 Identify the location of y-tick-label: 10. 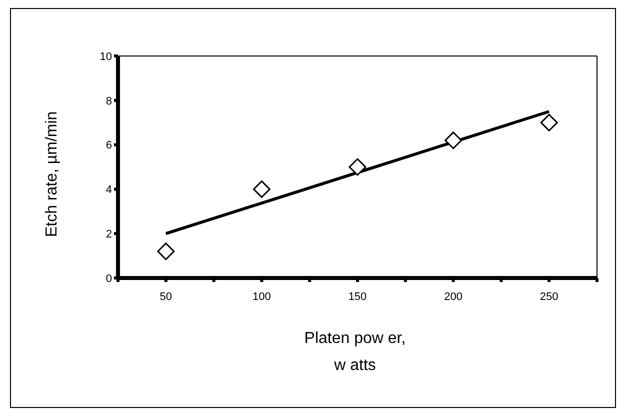
(106, 56).